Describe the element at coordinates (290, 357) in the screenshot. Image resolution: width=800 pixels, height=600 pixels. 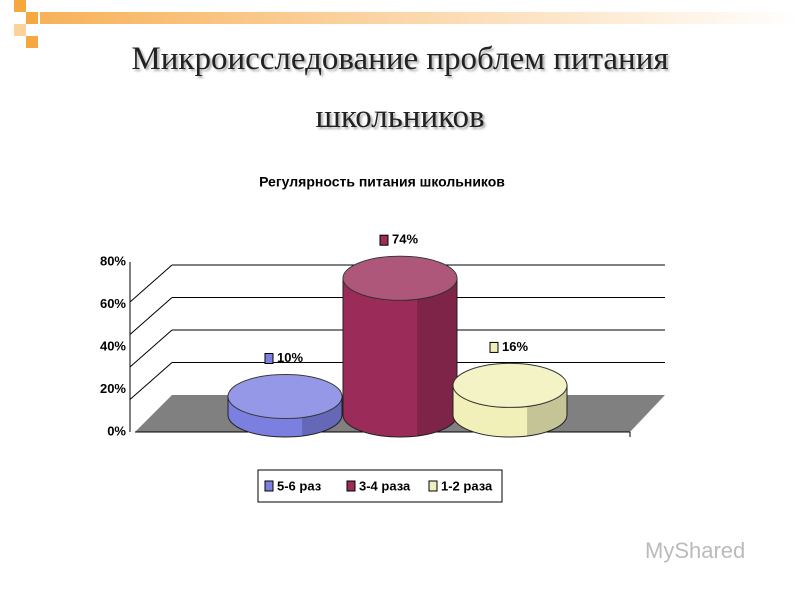
I see `value-label: 10%` at that location.